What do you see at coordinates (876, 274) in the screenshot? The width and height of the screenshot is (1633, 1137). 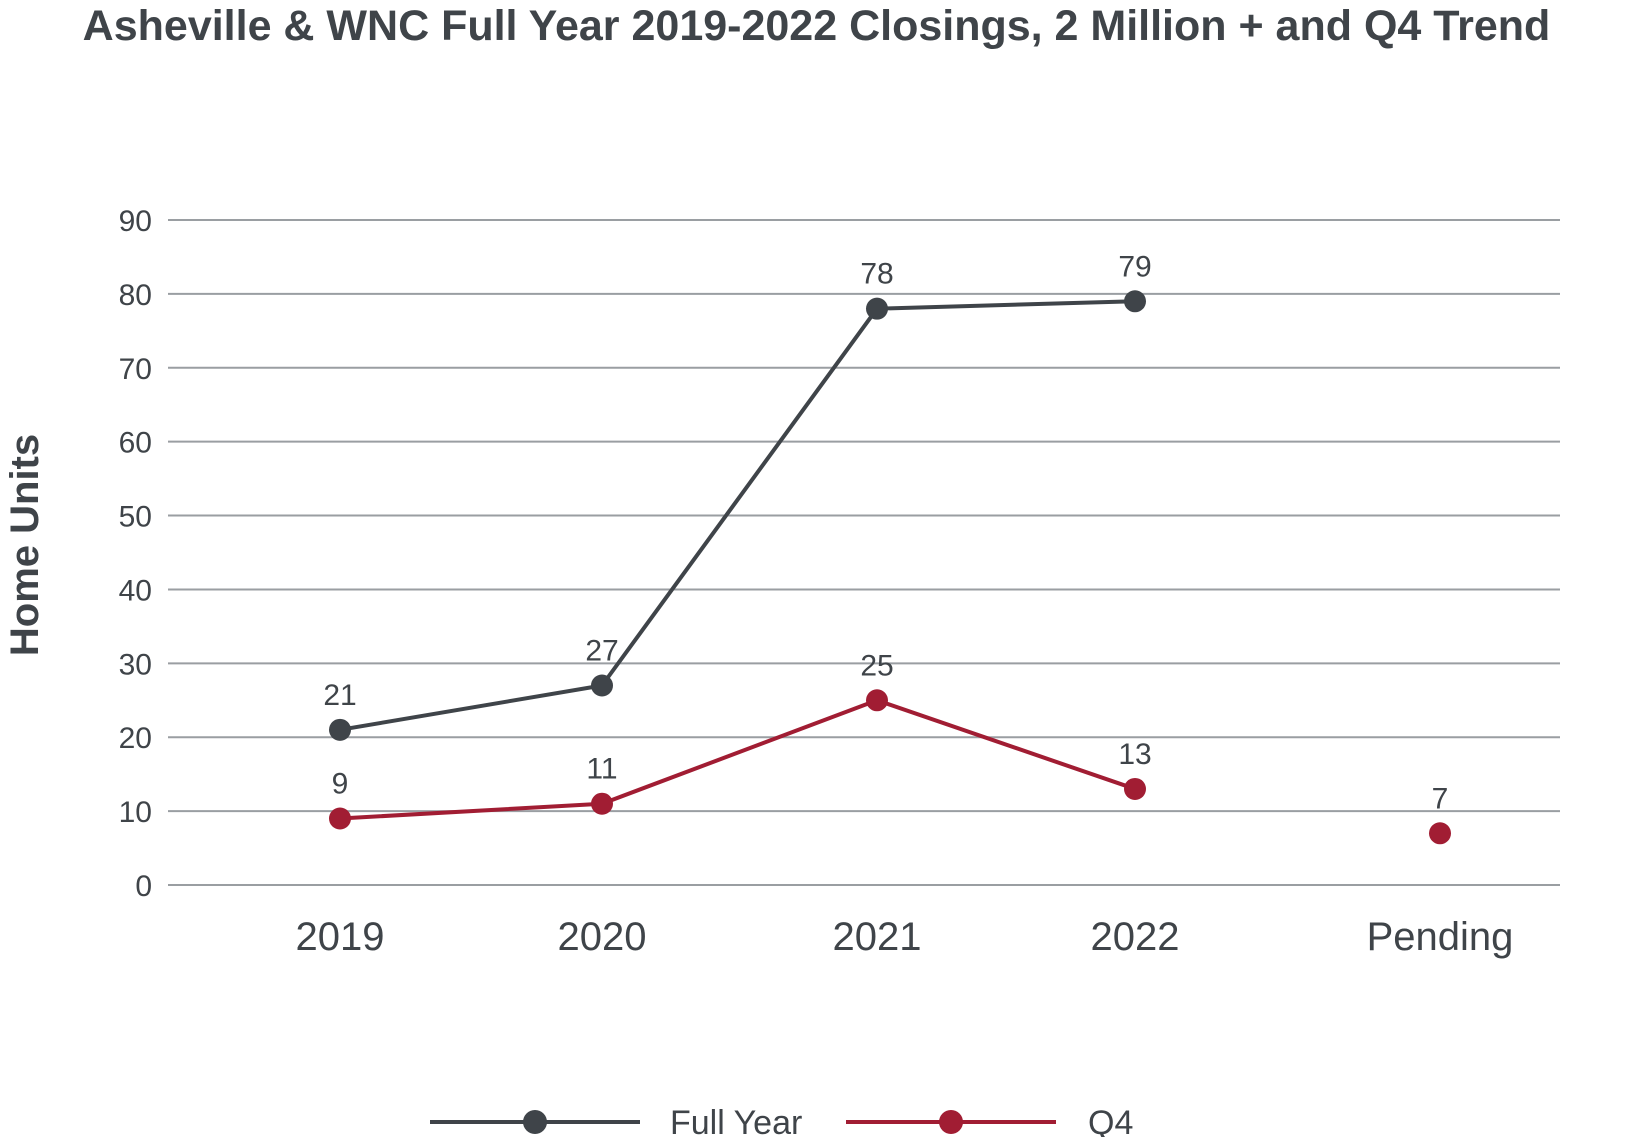 I see `data-label-full-year: 78` at bounding box center [876, 274].